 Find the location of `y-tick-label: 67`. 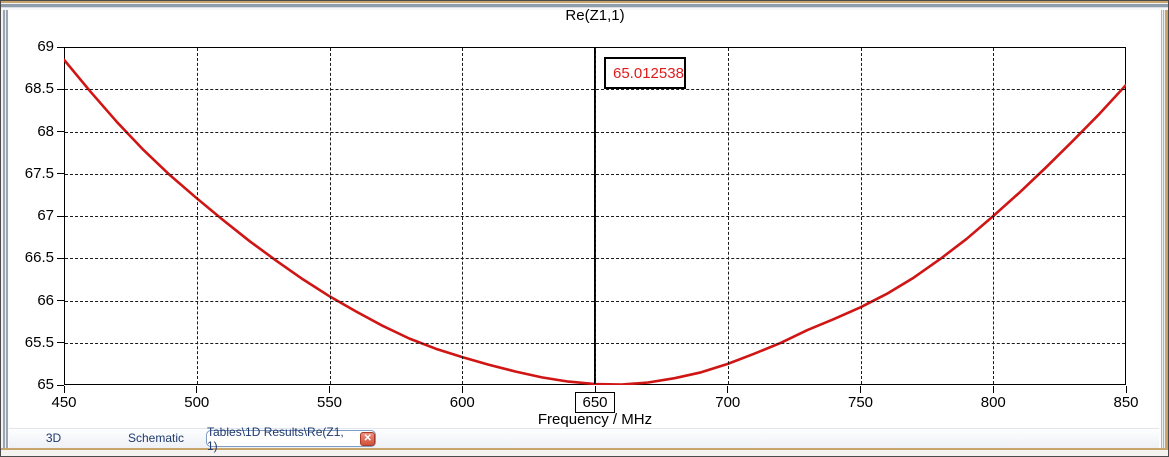

y-tick-label: 67 is located at coordinates (45, 215).